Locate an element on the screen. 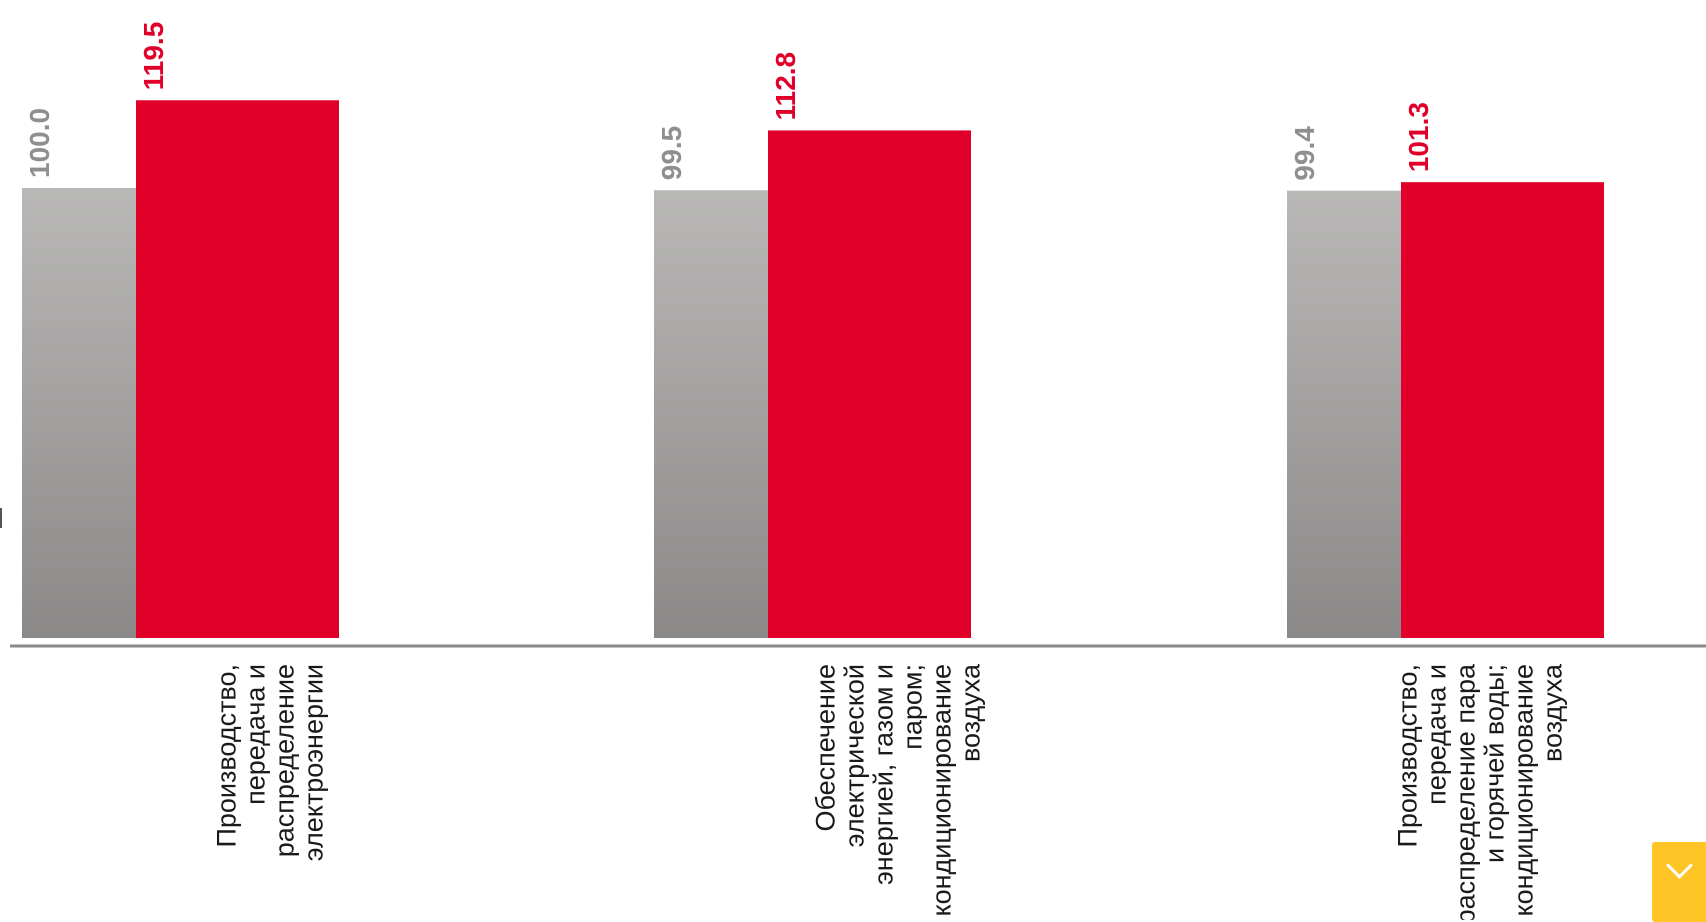  value-label-series1-cat3: 99.4 is located at coordinates (1304, 153).